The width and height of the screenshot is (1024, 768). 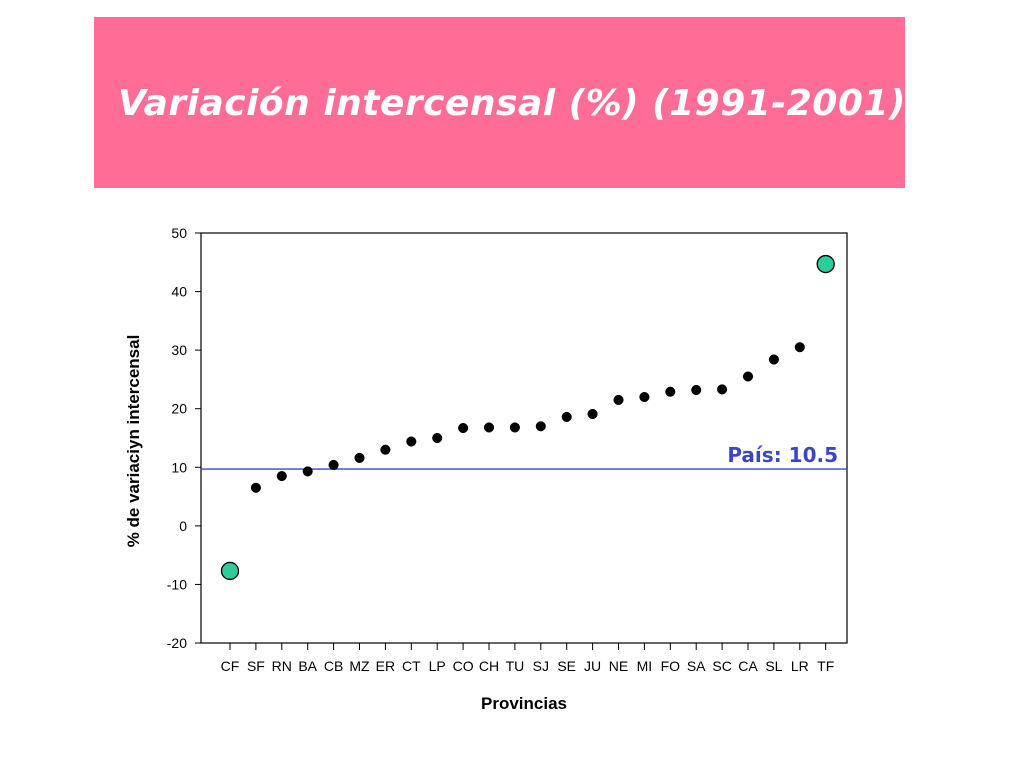 What do you see at coordinates (540, 426) in the screenshot?
I see `data-point-sj` at bounding box center [540, 426].